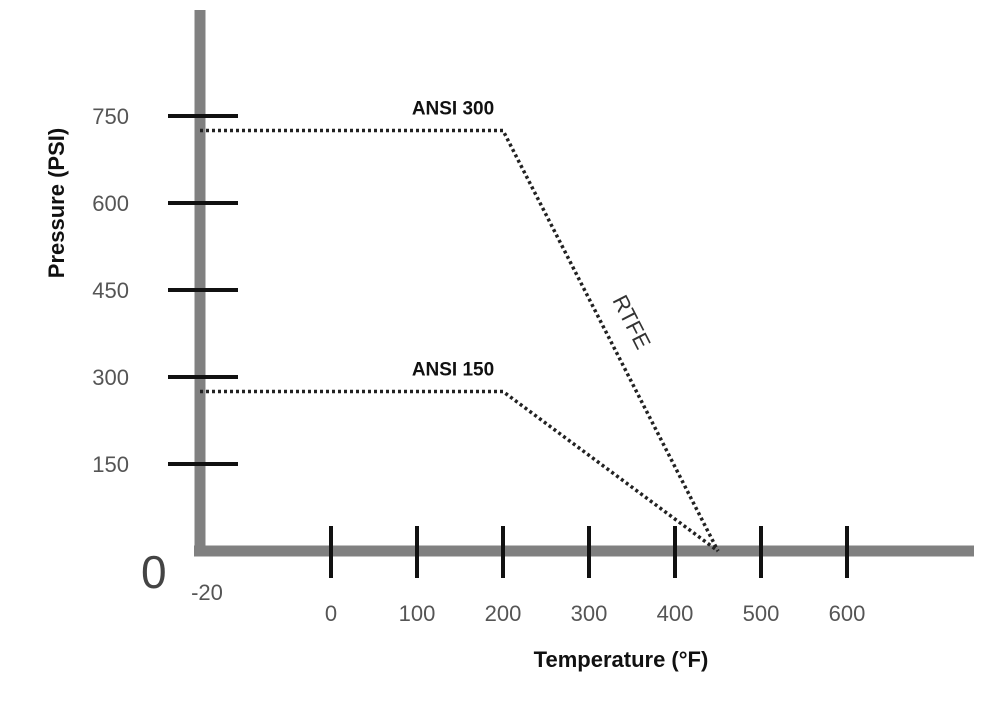 This screenshot has width=997, height=704. I want to click on x-ticks: -20 0 100 200 300 400 500 600, so click(528, 576).